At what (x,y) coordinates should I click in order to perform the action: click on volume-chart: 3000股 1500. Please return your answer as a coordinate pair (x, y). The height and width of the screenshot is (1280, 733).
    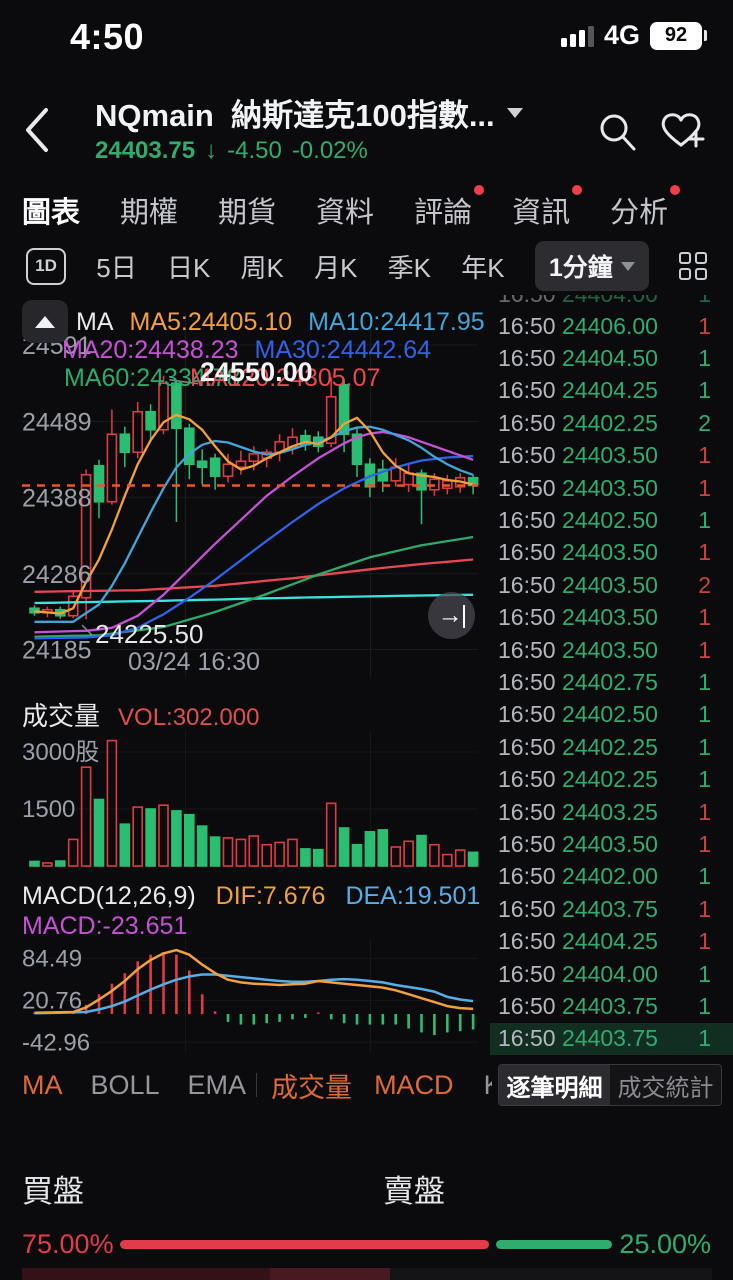
    Looking at the image, I should click on (245, 784).